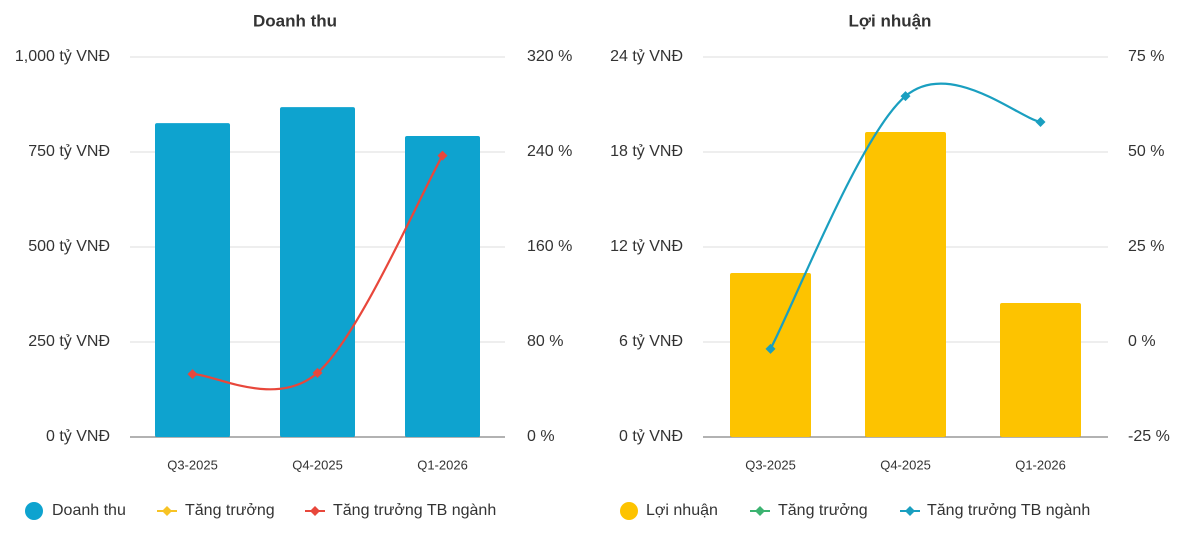  I want to click on legend-label: Doanh thu, so click(89, 510).